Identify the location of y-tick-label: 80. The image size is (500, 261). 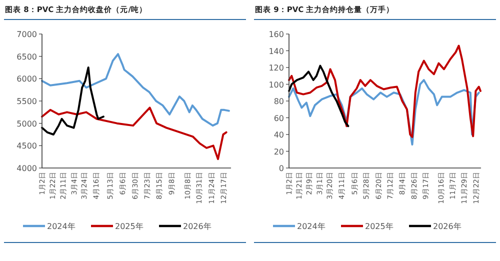
(279, 101).